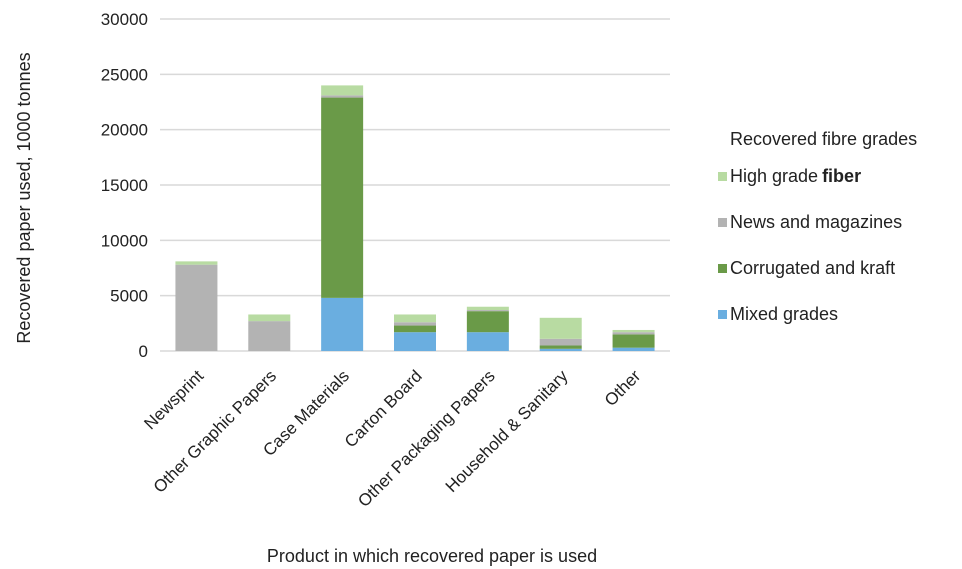  Describe the element at coordinates (342, 197) in the screenshot. I see `bar-segment-2-case-materials` at that location.